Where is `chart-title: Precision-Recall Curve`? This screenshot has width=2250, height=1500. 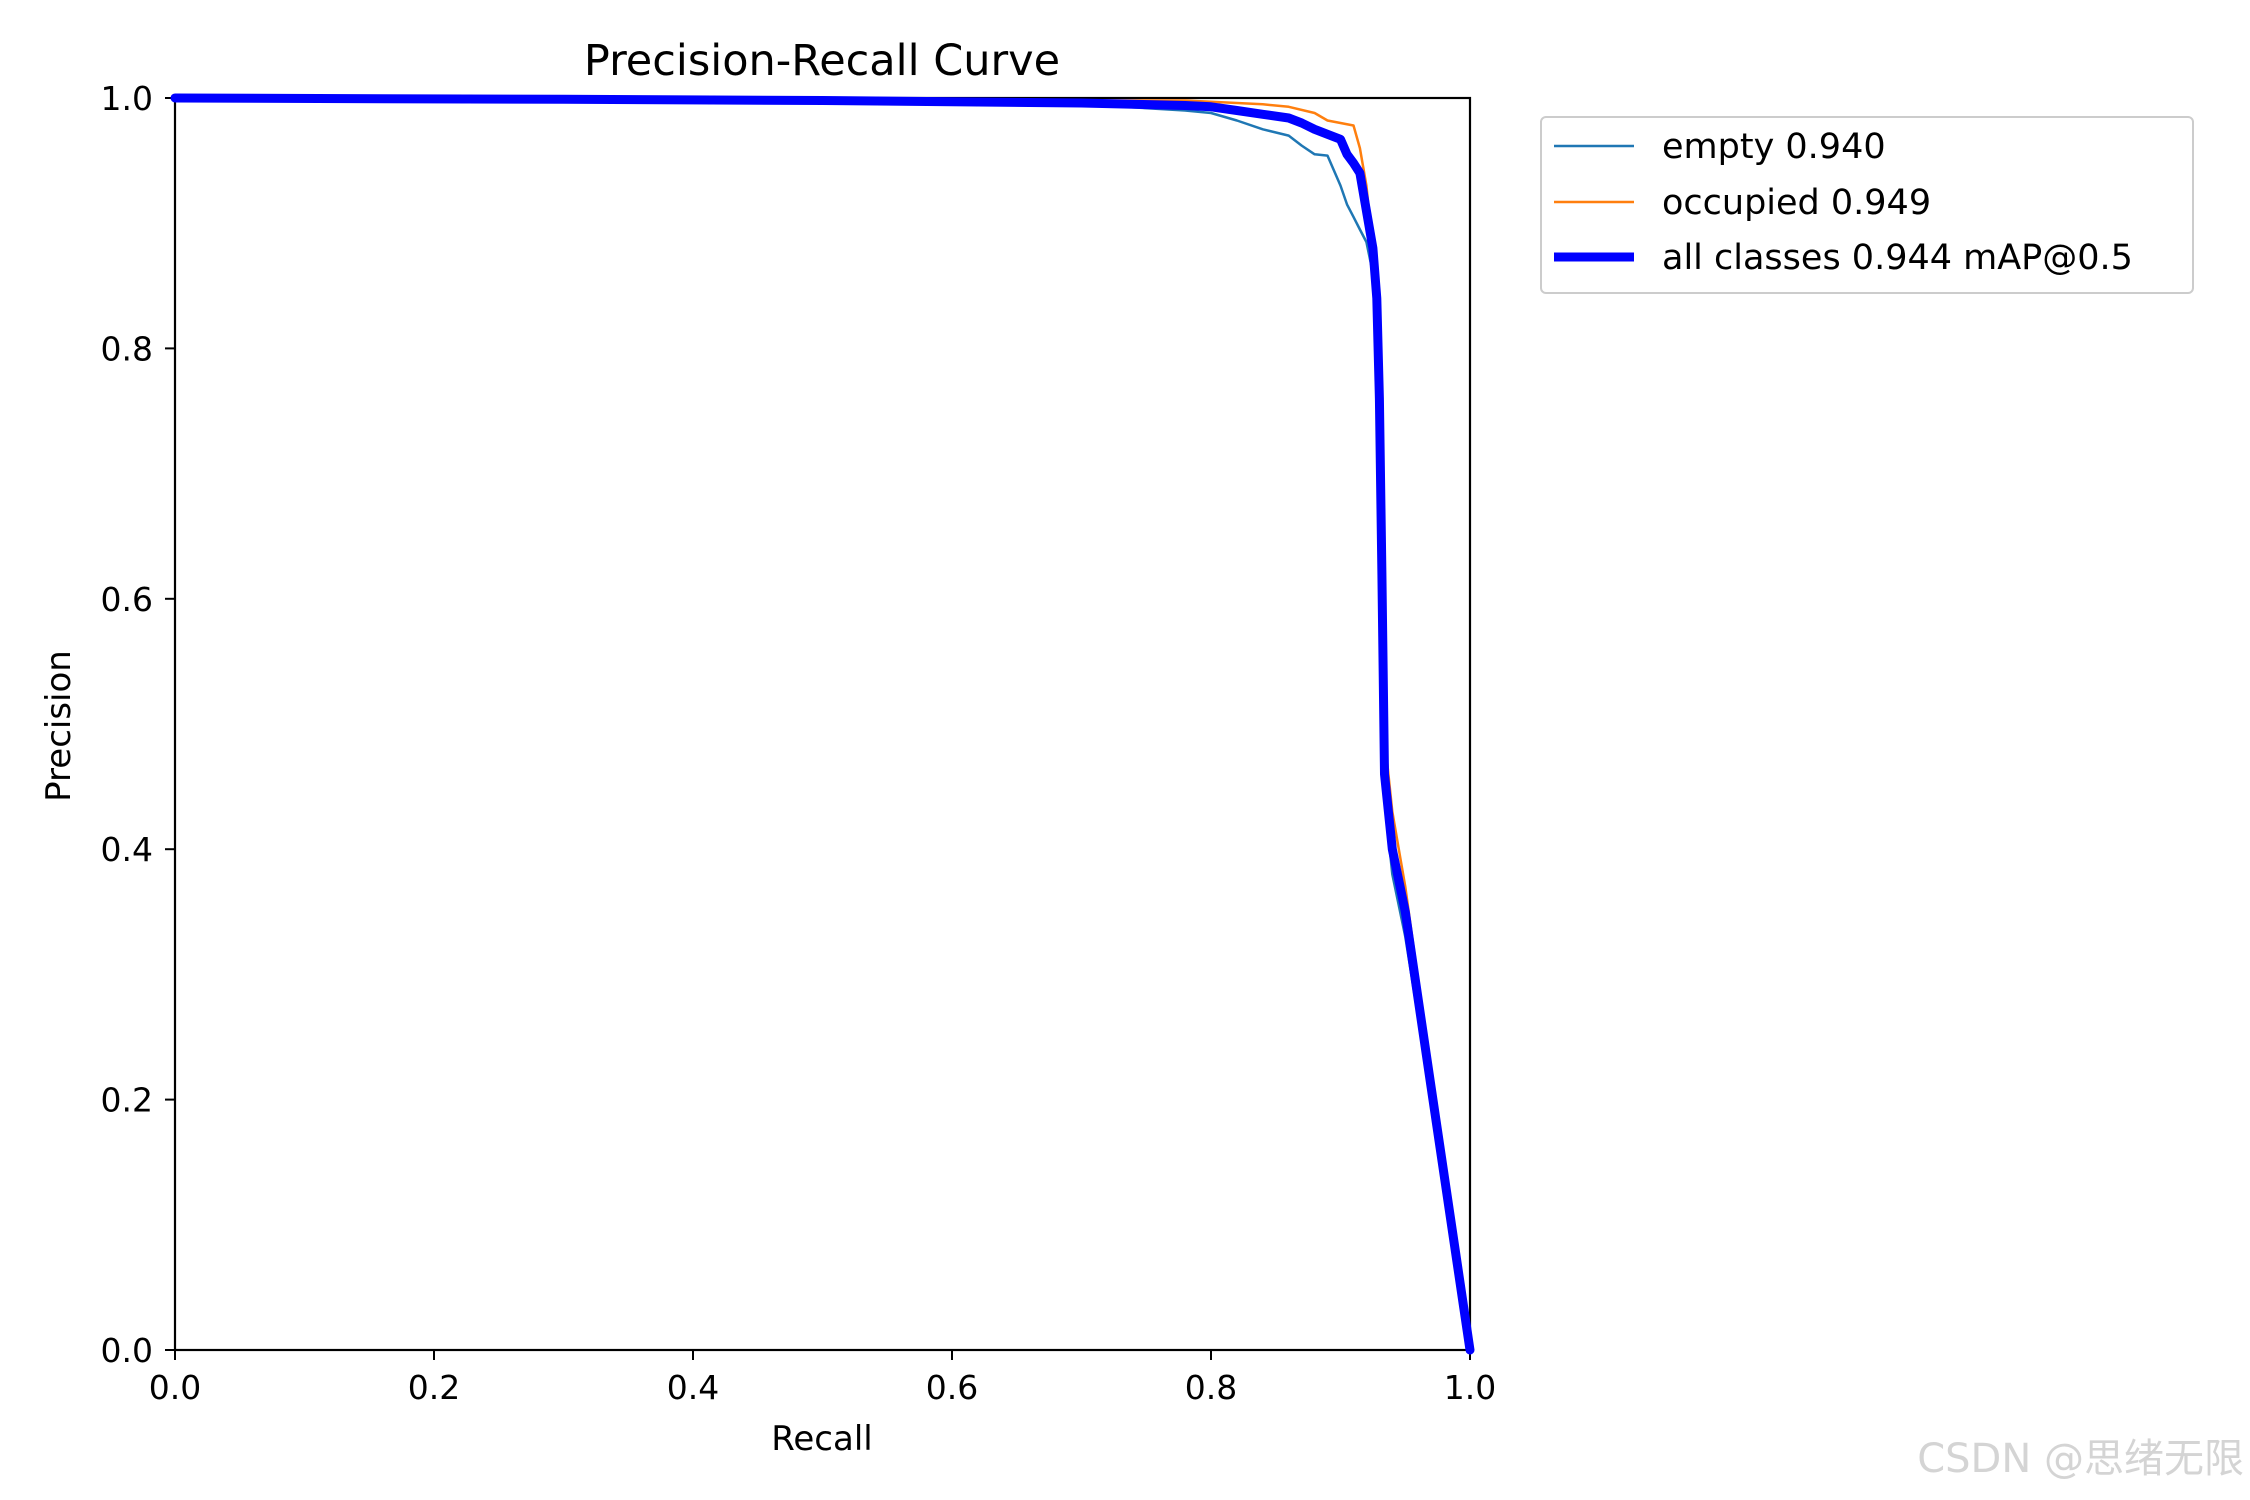
chart-title: Precision-Recall Curve is located at coordinates (822, 61).